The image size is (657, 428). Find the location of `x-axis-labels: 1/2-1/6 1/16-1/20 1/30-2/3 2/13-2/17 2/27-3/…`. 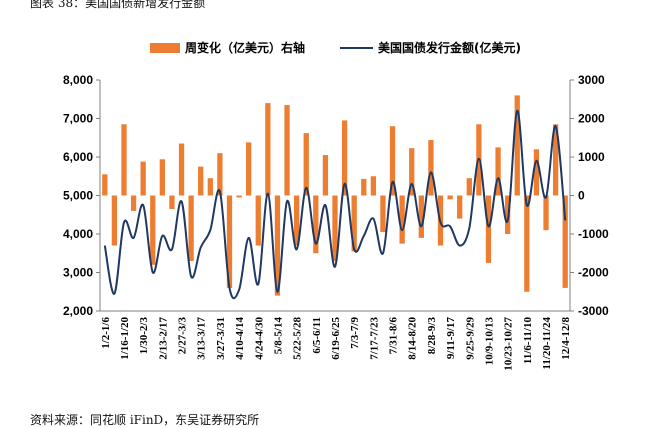

x-axis-labels: 1/2-1/6 1/16-1/20 1/30-2/3 2/13-2/17 2/27-3/… is located at coordinates (336, 344).